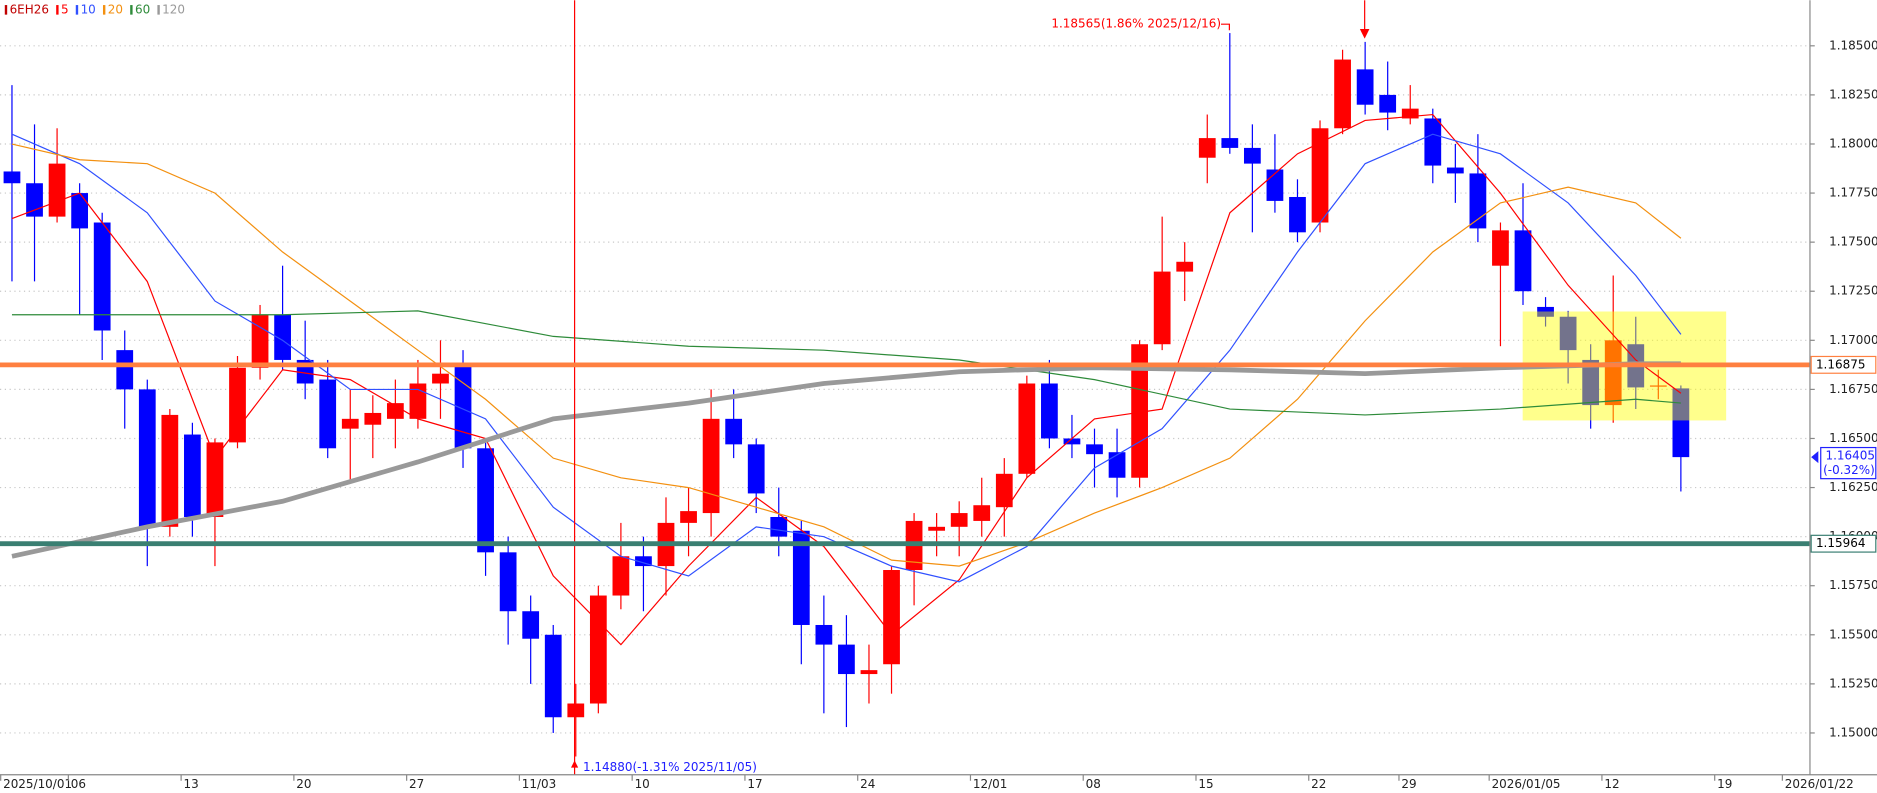  What do you see at coordinates (1093, 784) in the screenshot?
I see `x-tick-label: 08` at bounding box center [1093, 784].